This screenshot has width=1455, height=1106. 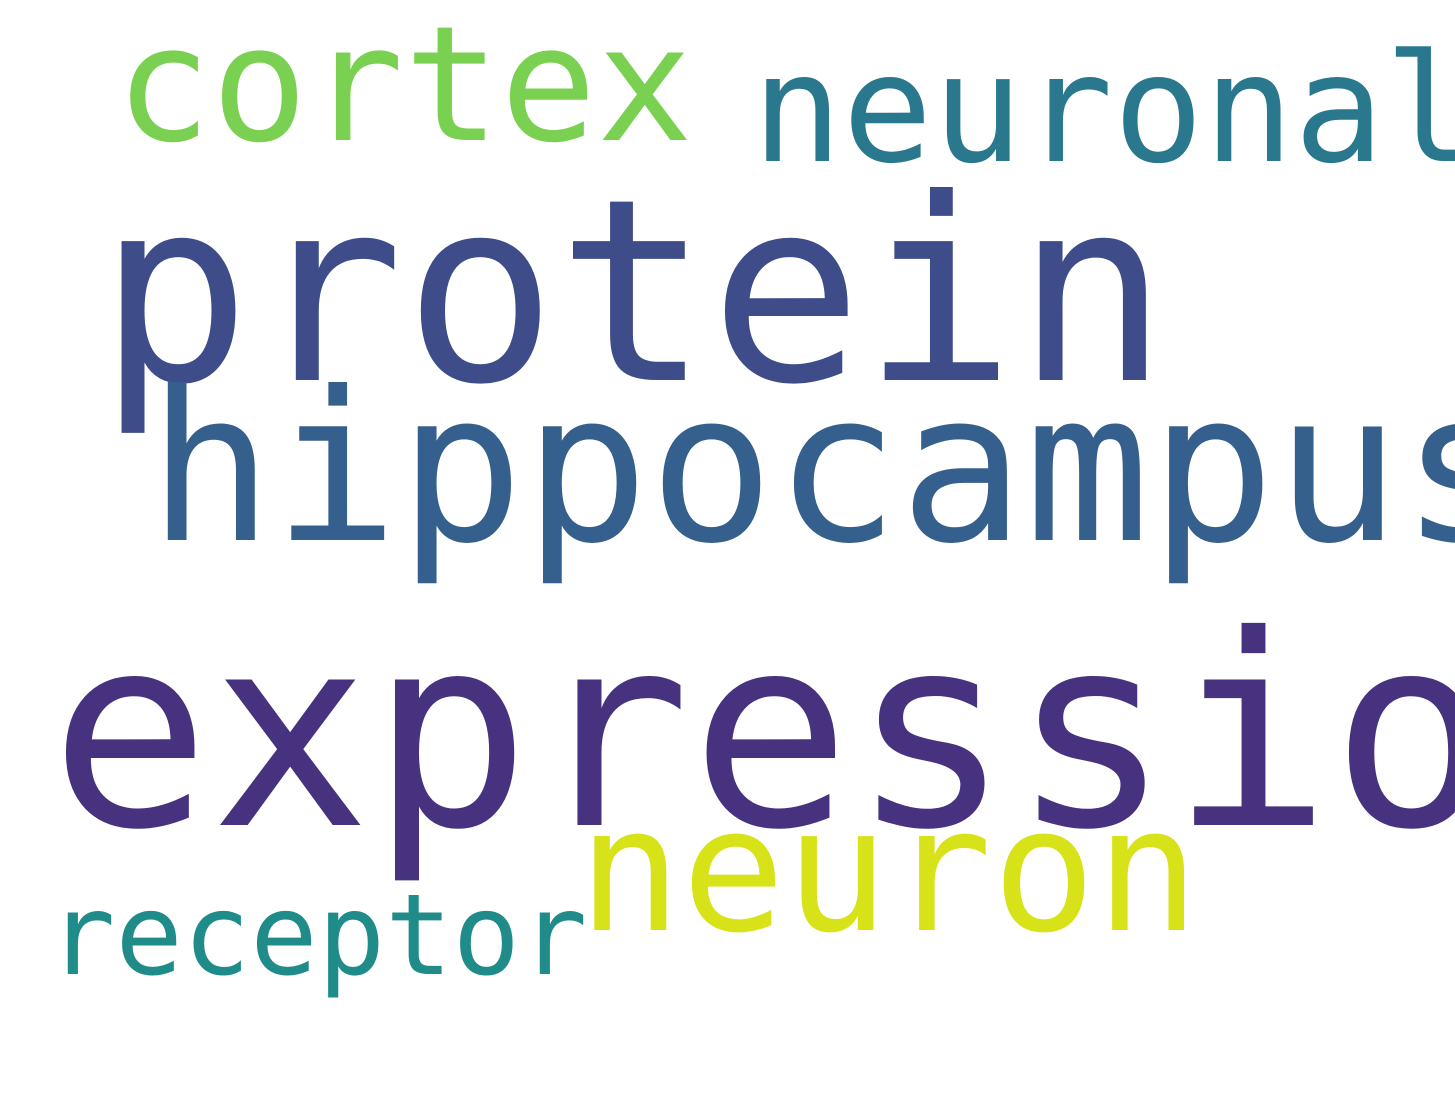 I want to click on word-receptor: receptor, so click(x=318, y=936).